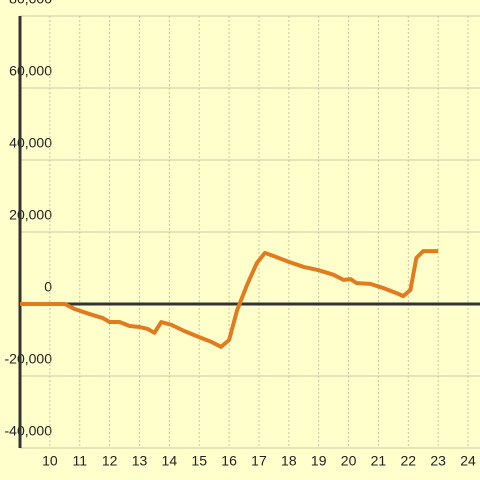 Image resolution: width=480 pixels, height=480 pixels. Describe the element at coordinates (79, 461) in the screenshot. I see `x-tick-label: 11` at that location.